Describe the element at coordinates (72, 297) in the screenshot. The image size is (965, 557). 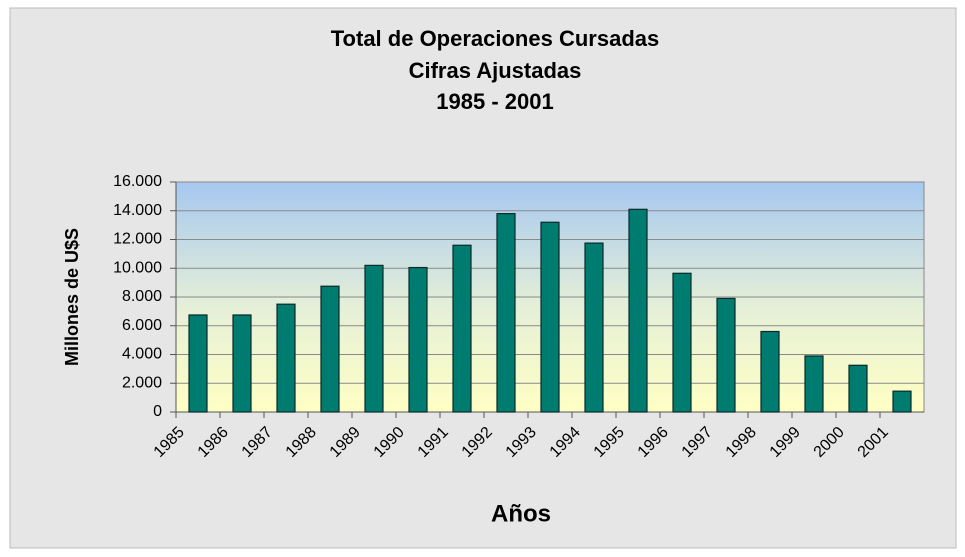
I see `y-axis-title: Millones de U$S` at that location.